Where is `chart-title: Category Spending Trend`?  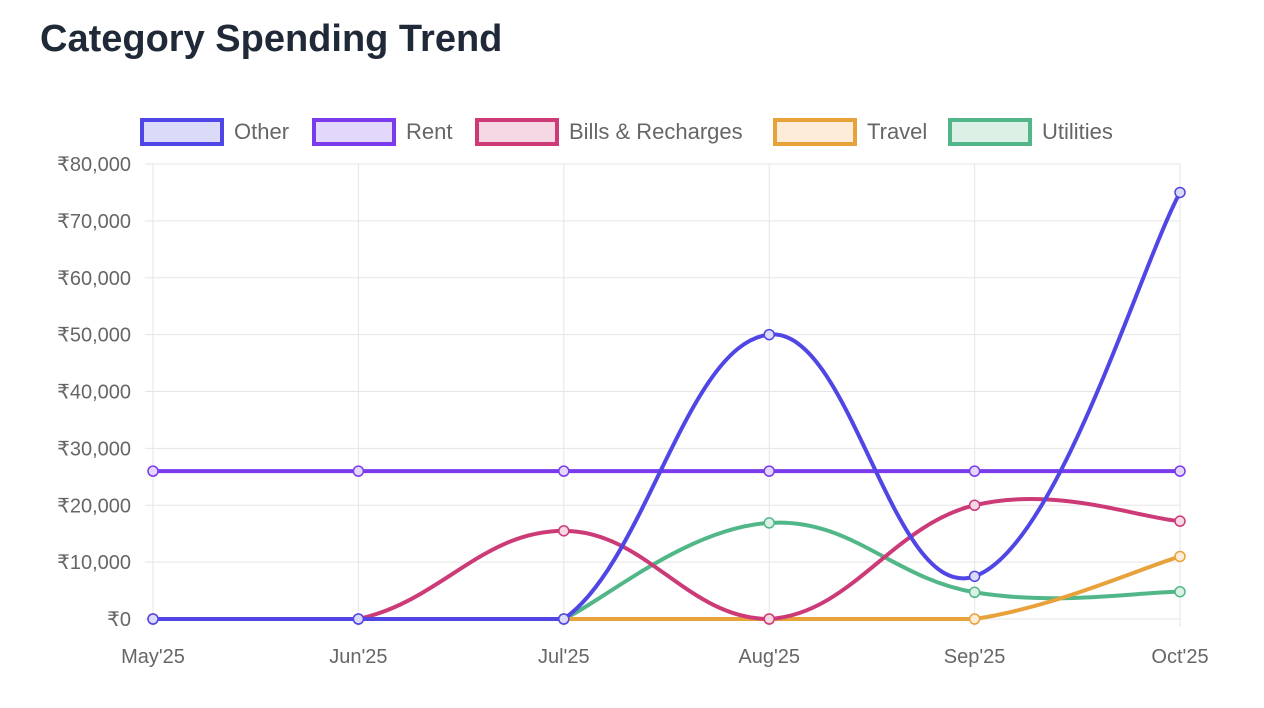 chart-title: Category Spending Trend is located at coordinates (271, 39).